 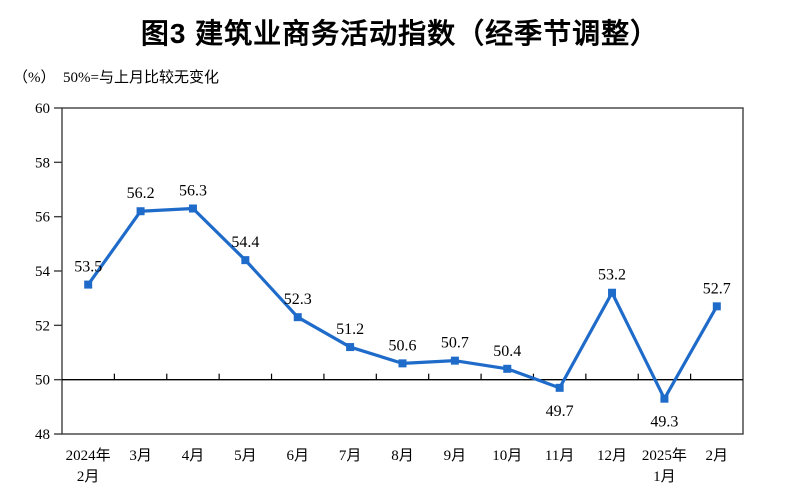 I want to click on data-point-label: 50.7, so click(x=455, y=343).